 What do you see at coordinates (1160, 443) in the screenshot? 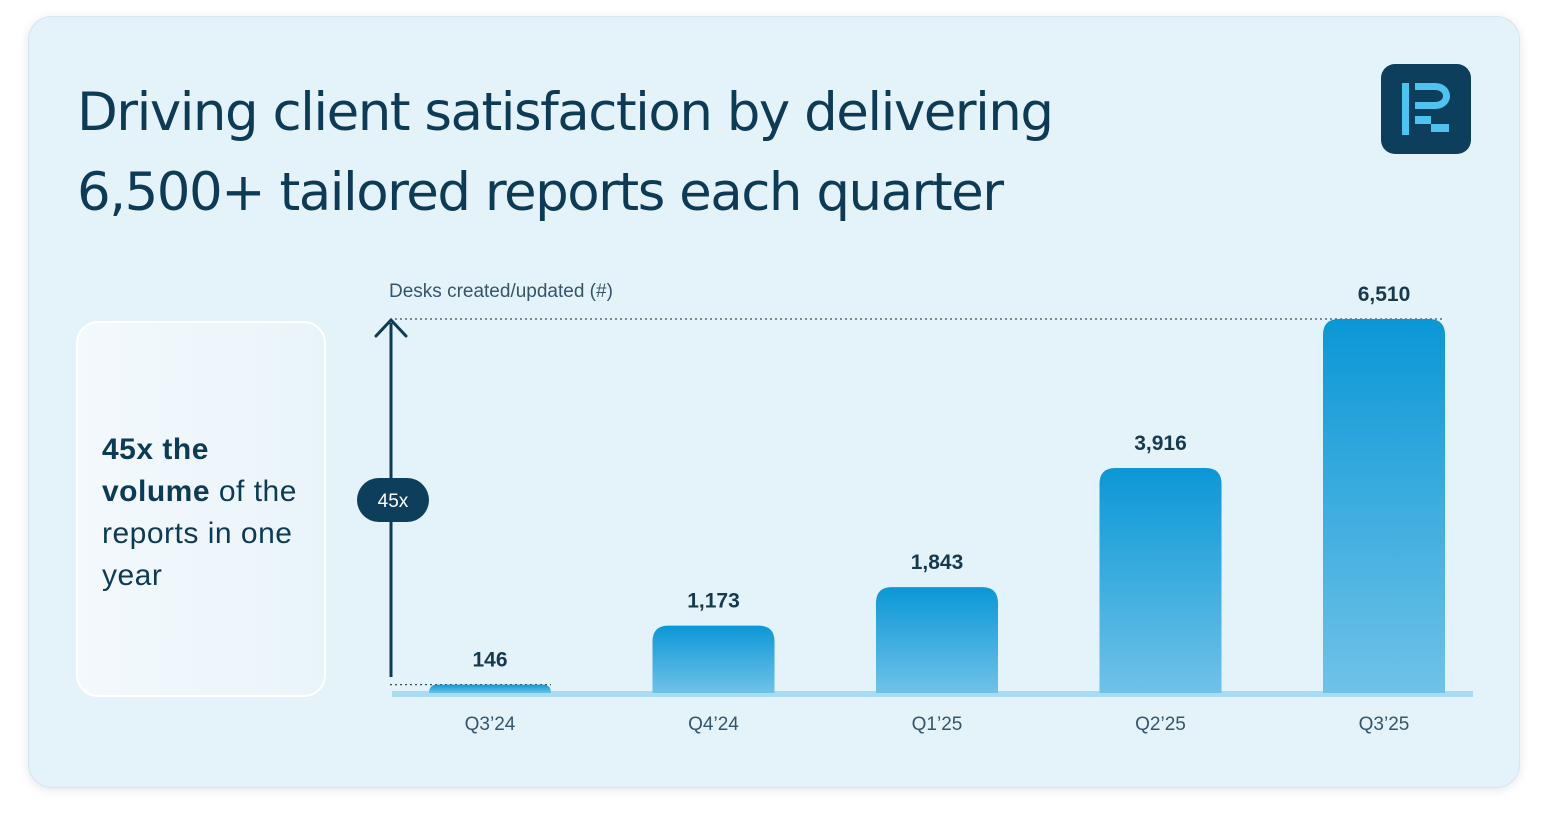
I see `data-label-4: 3,916` at bounding box center [1160, 443].